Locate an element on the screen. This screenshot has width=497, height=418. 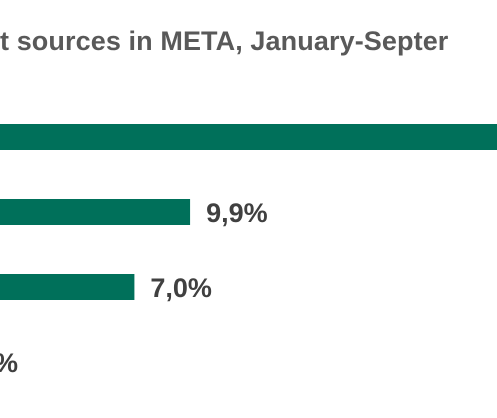
bar-4-value-label: % is located at coordinates (9, 363).